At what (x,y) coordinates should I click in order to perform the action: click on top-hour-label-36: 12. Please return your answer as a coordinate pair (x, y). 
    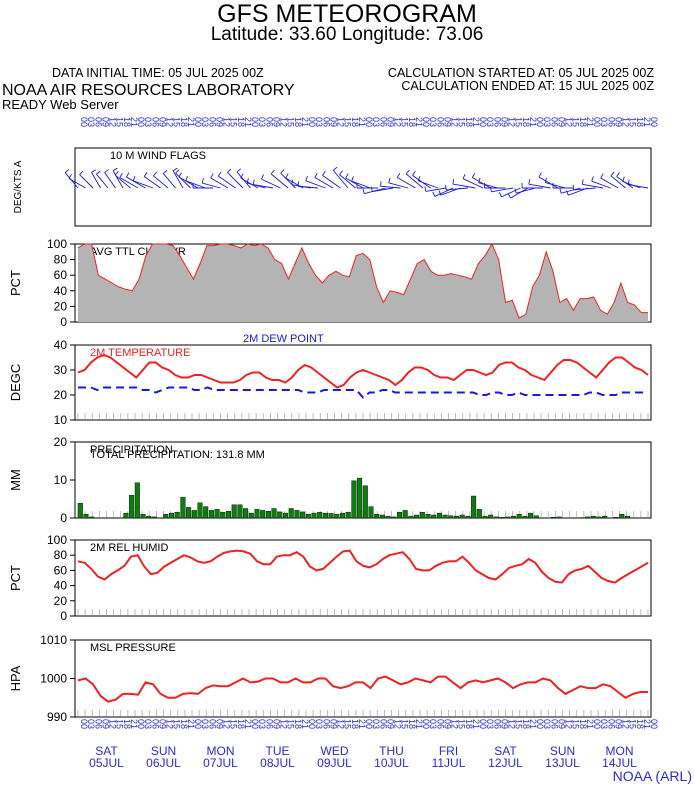
    Looking at the image, I should click on (341, 122).